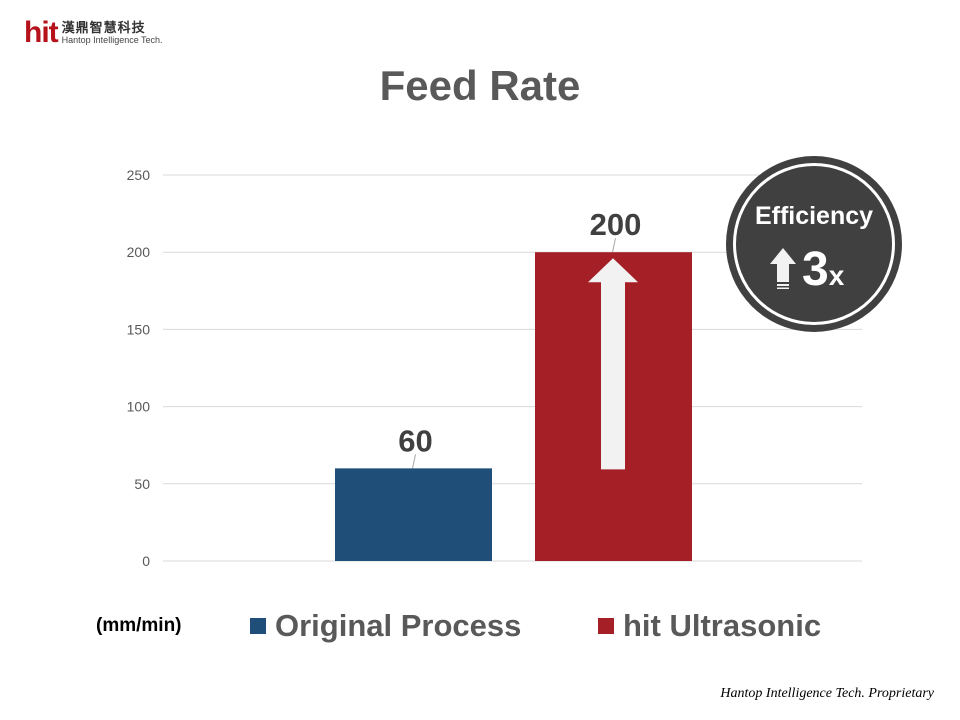 This screenshot has height=720, width=960. Describe the element at coordinates (480, 85) in the screenshot. I see `chart-title: Feed Rate` at that location.